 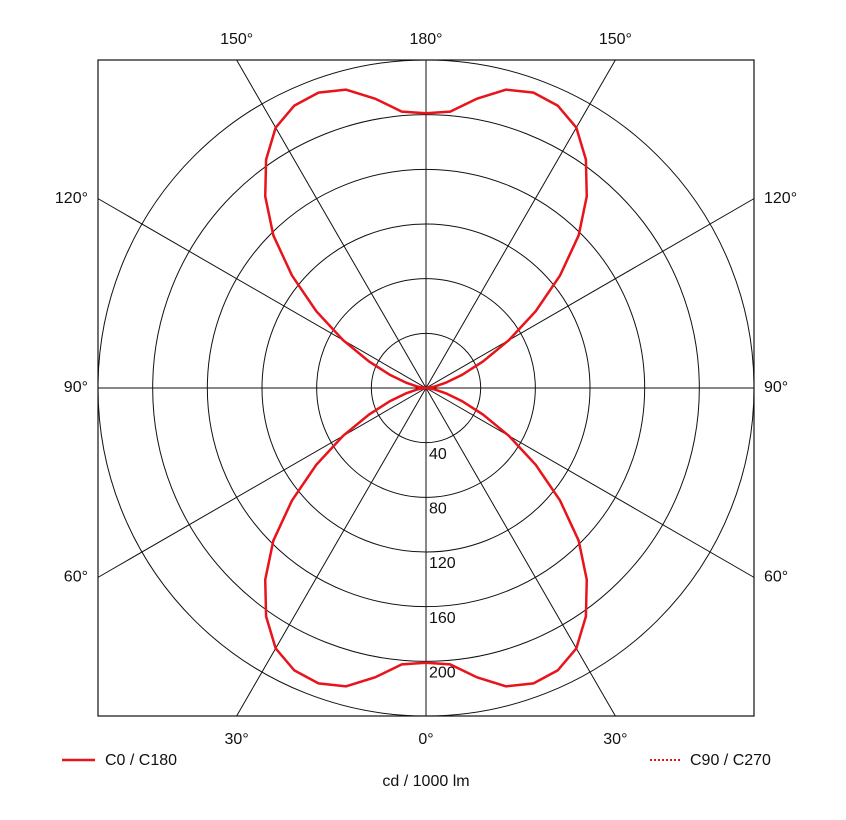 I want to click on angle-label-bottom: 0°, so click(x=425, y=739).